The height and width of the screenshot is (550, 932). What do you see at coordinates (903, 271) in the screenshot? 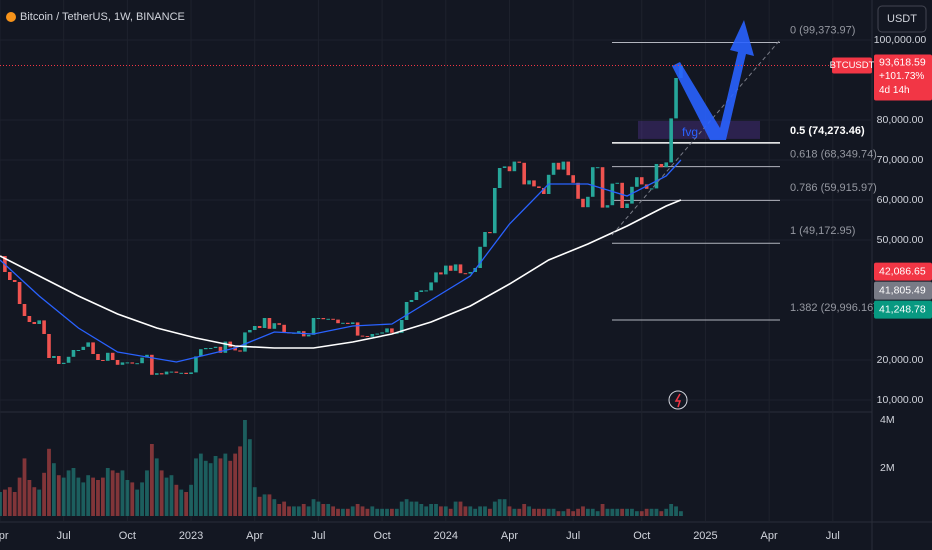
I see `price-badge` at bounding box center [903, 271].